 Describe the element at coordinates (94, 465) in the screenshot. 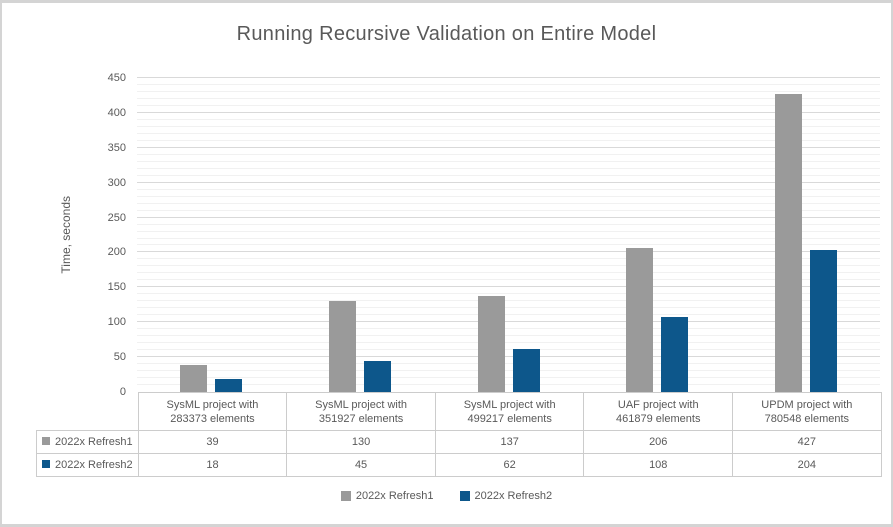

I see `series-name: 2022x Refresh2` at that location.